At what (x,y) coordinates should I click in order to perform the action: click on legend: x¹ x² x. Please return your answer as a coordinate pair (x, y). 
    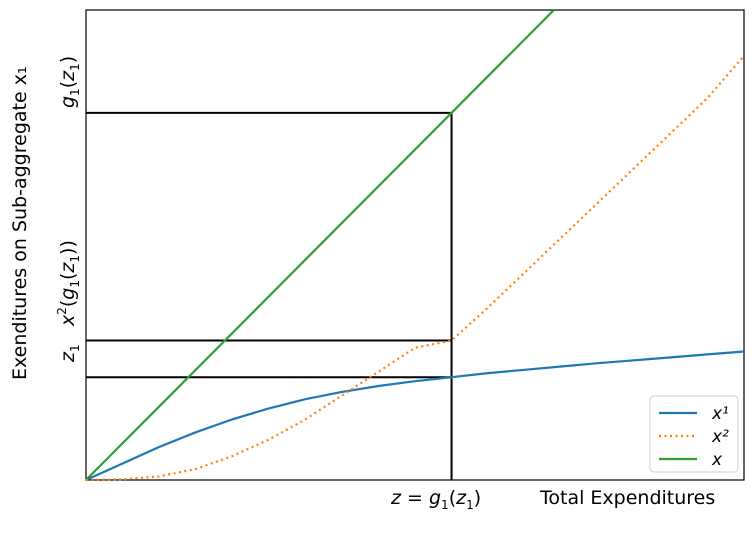
    Looking at the image, I should click on (694, 434).